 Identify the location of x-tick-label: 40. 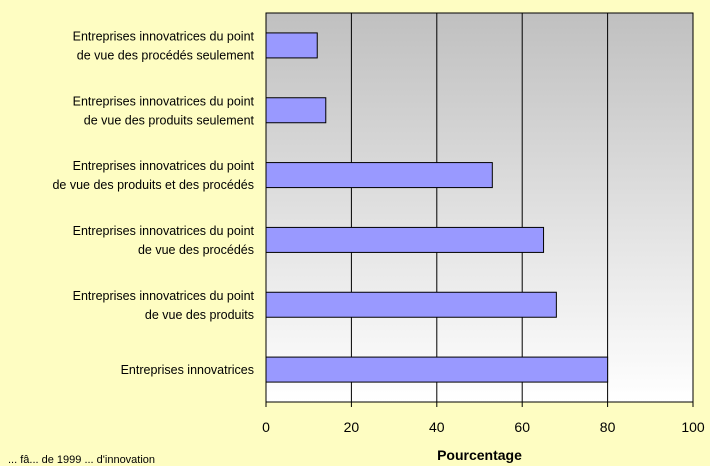
(437, 427).